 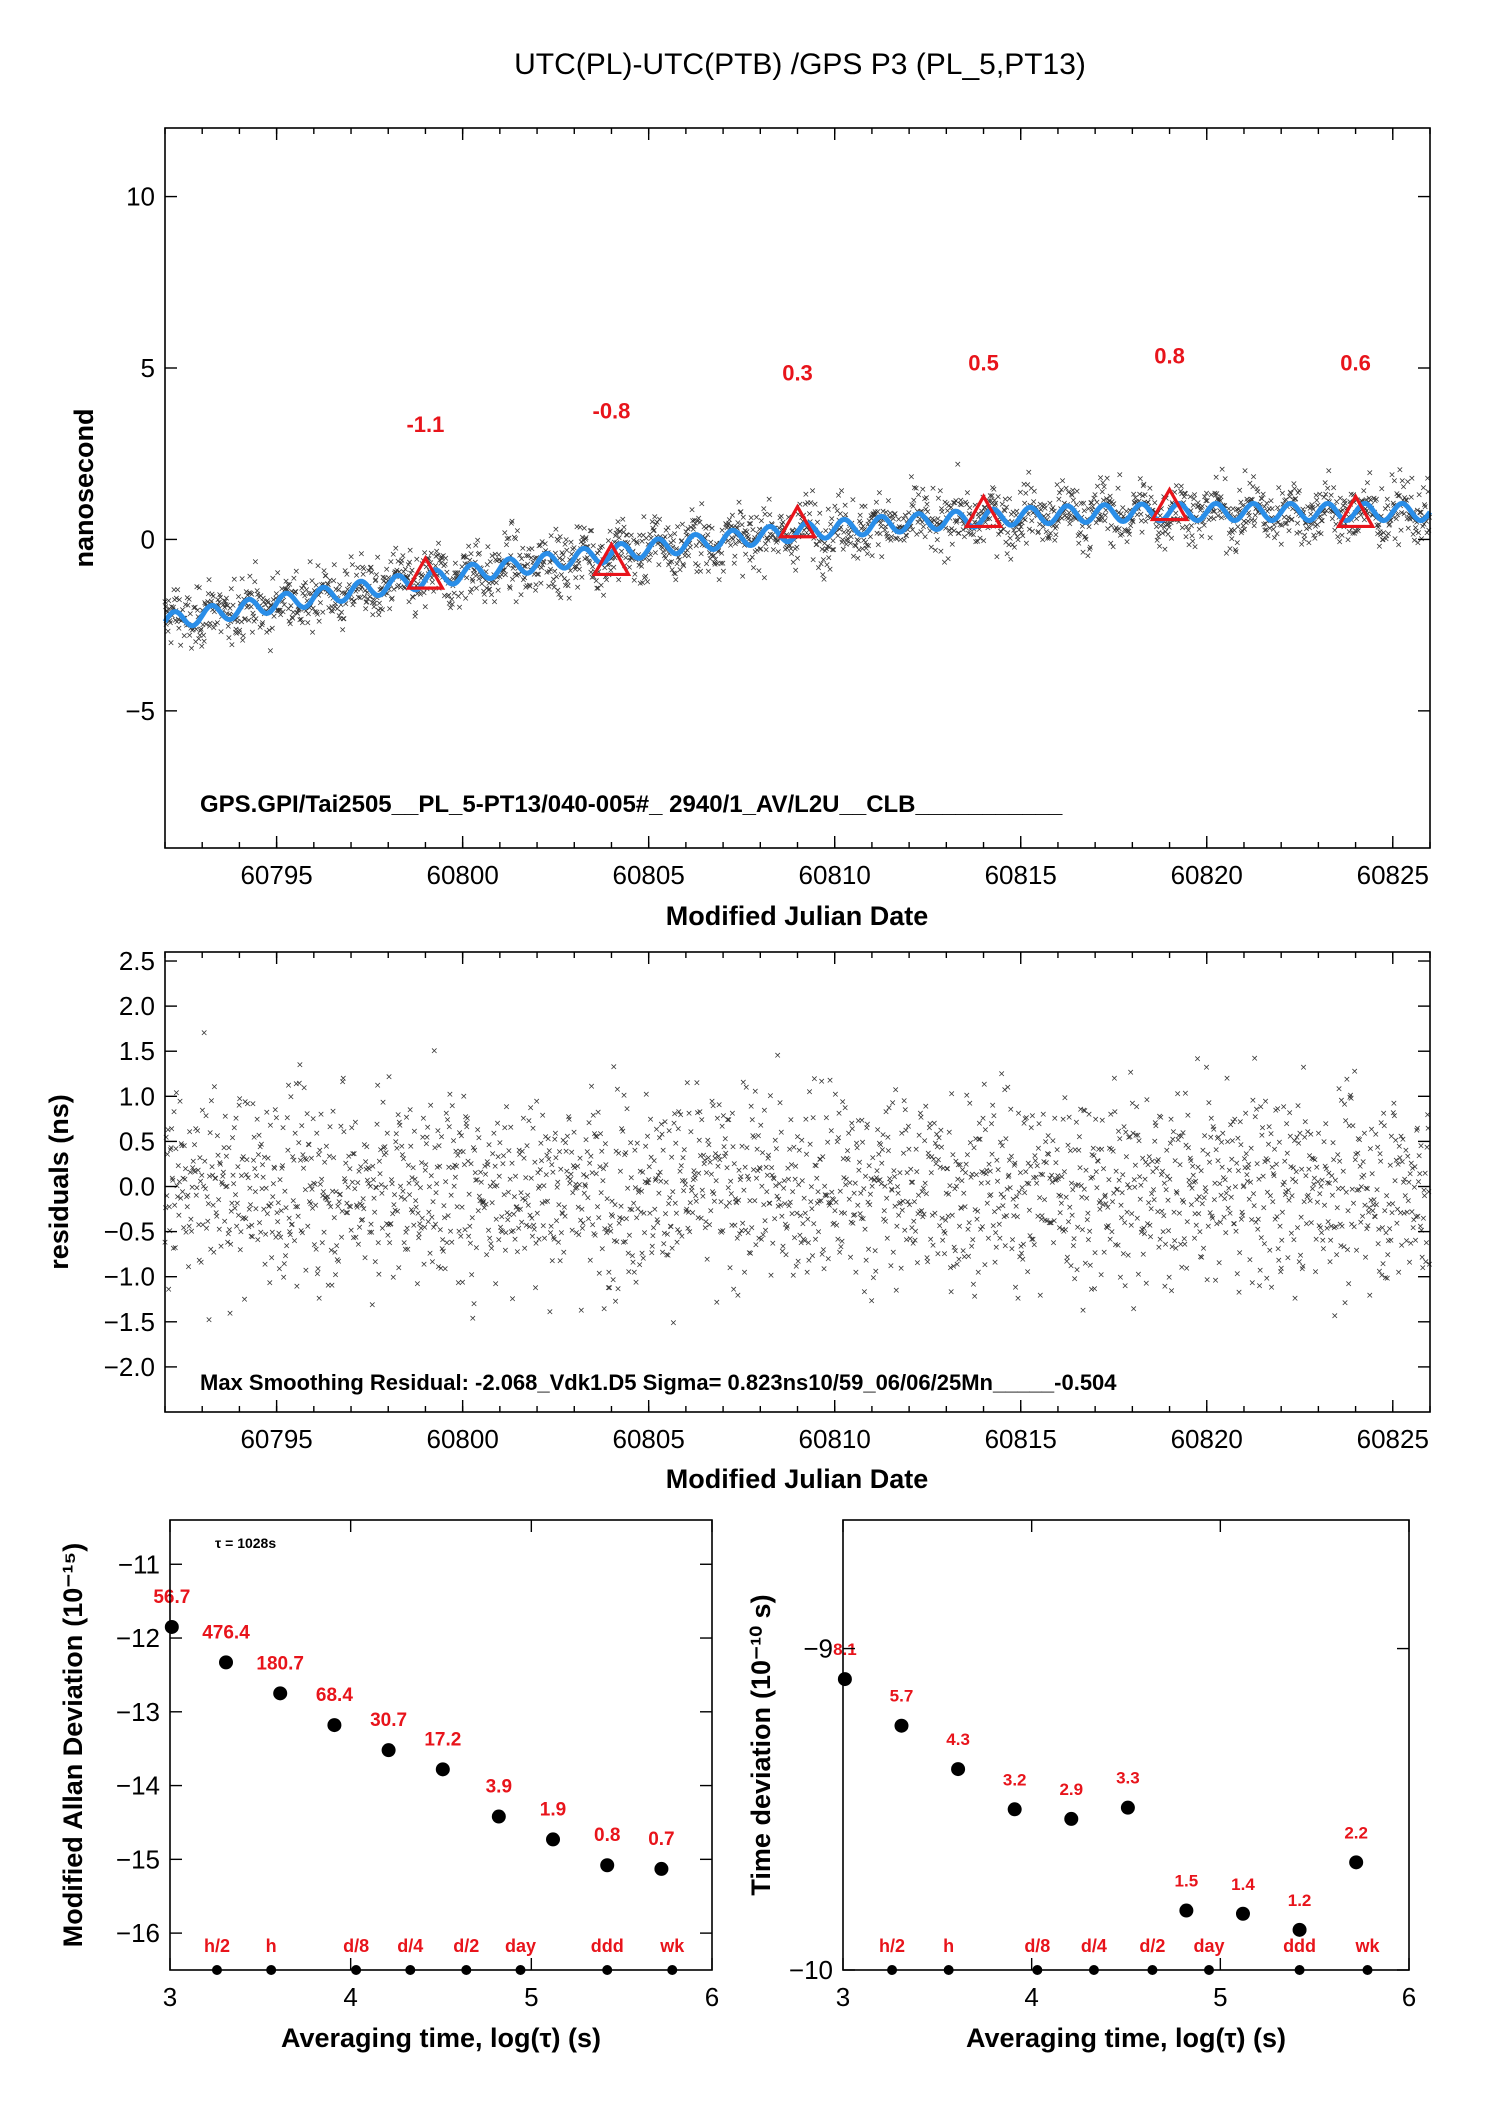 I want to click on y-axis-label-main: Modified Allan Deviation, so click(x=73, y=1791).